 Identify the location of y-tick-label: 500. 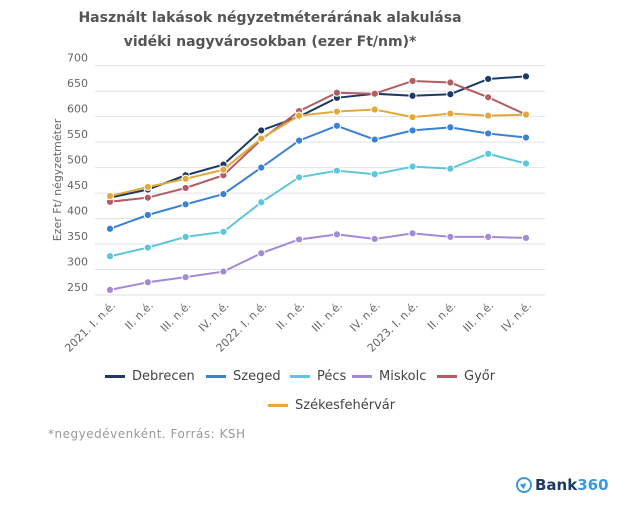
(77, 160).